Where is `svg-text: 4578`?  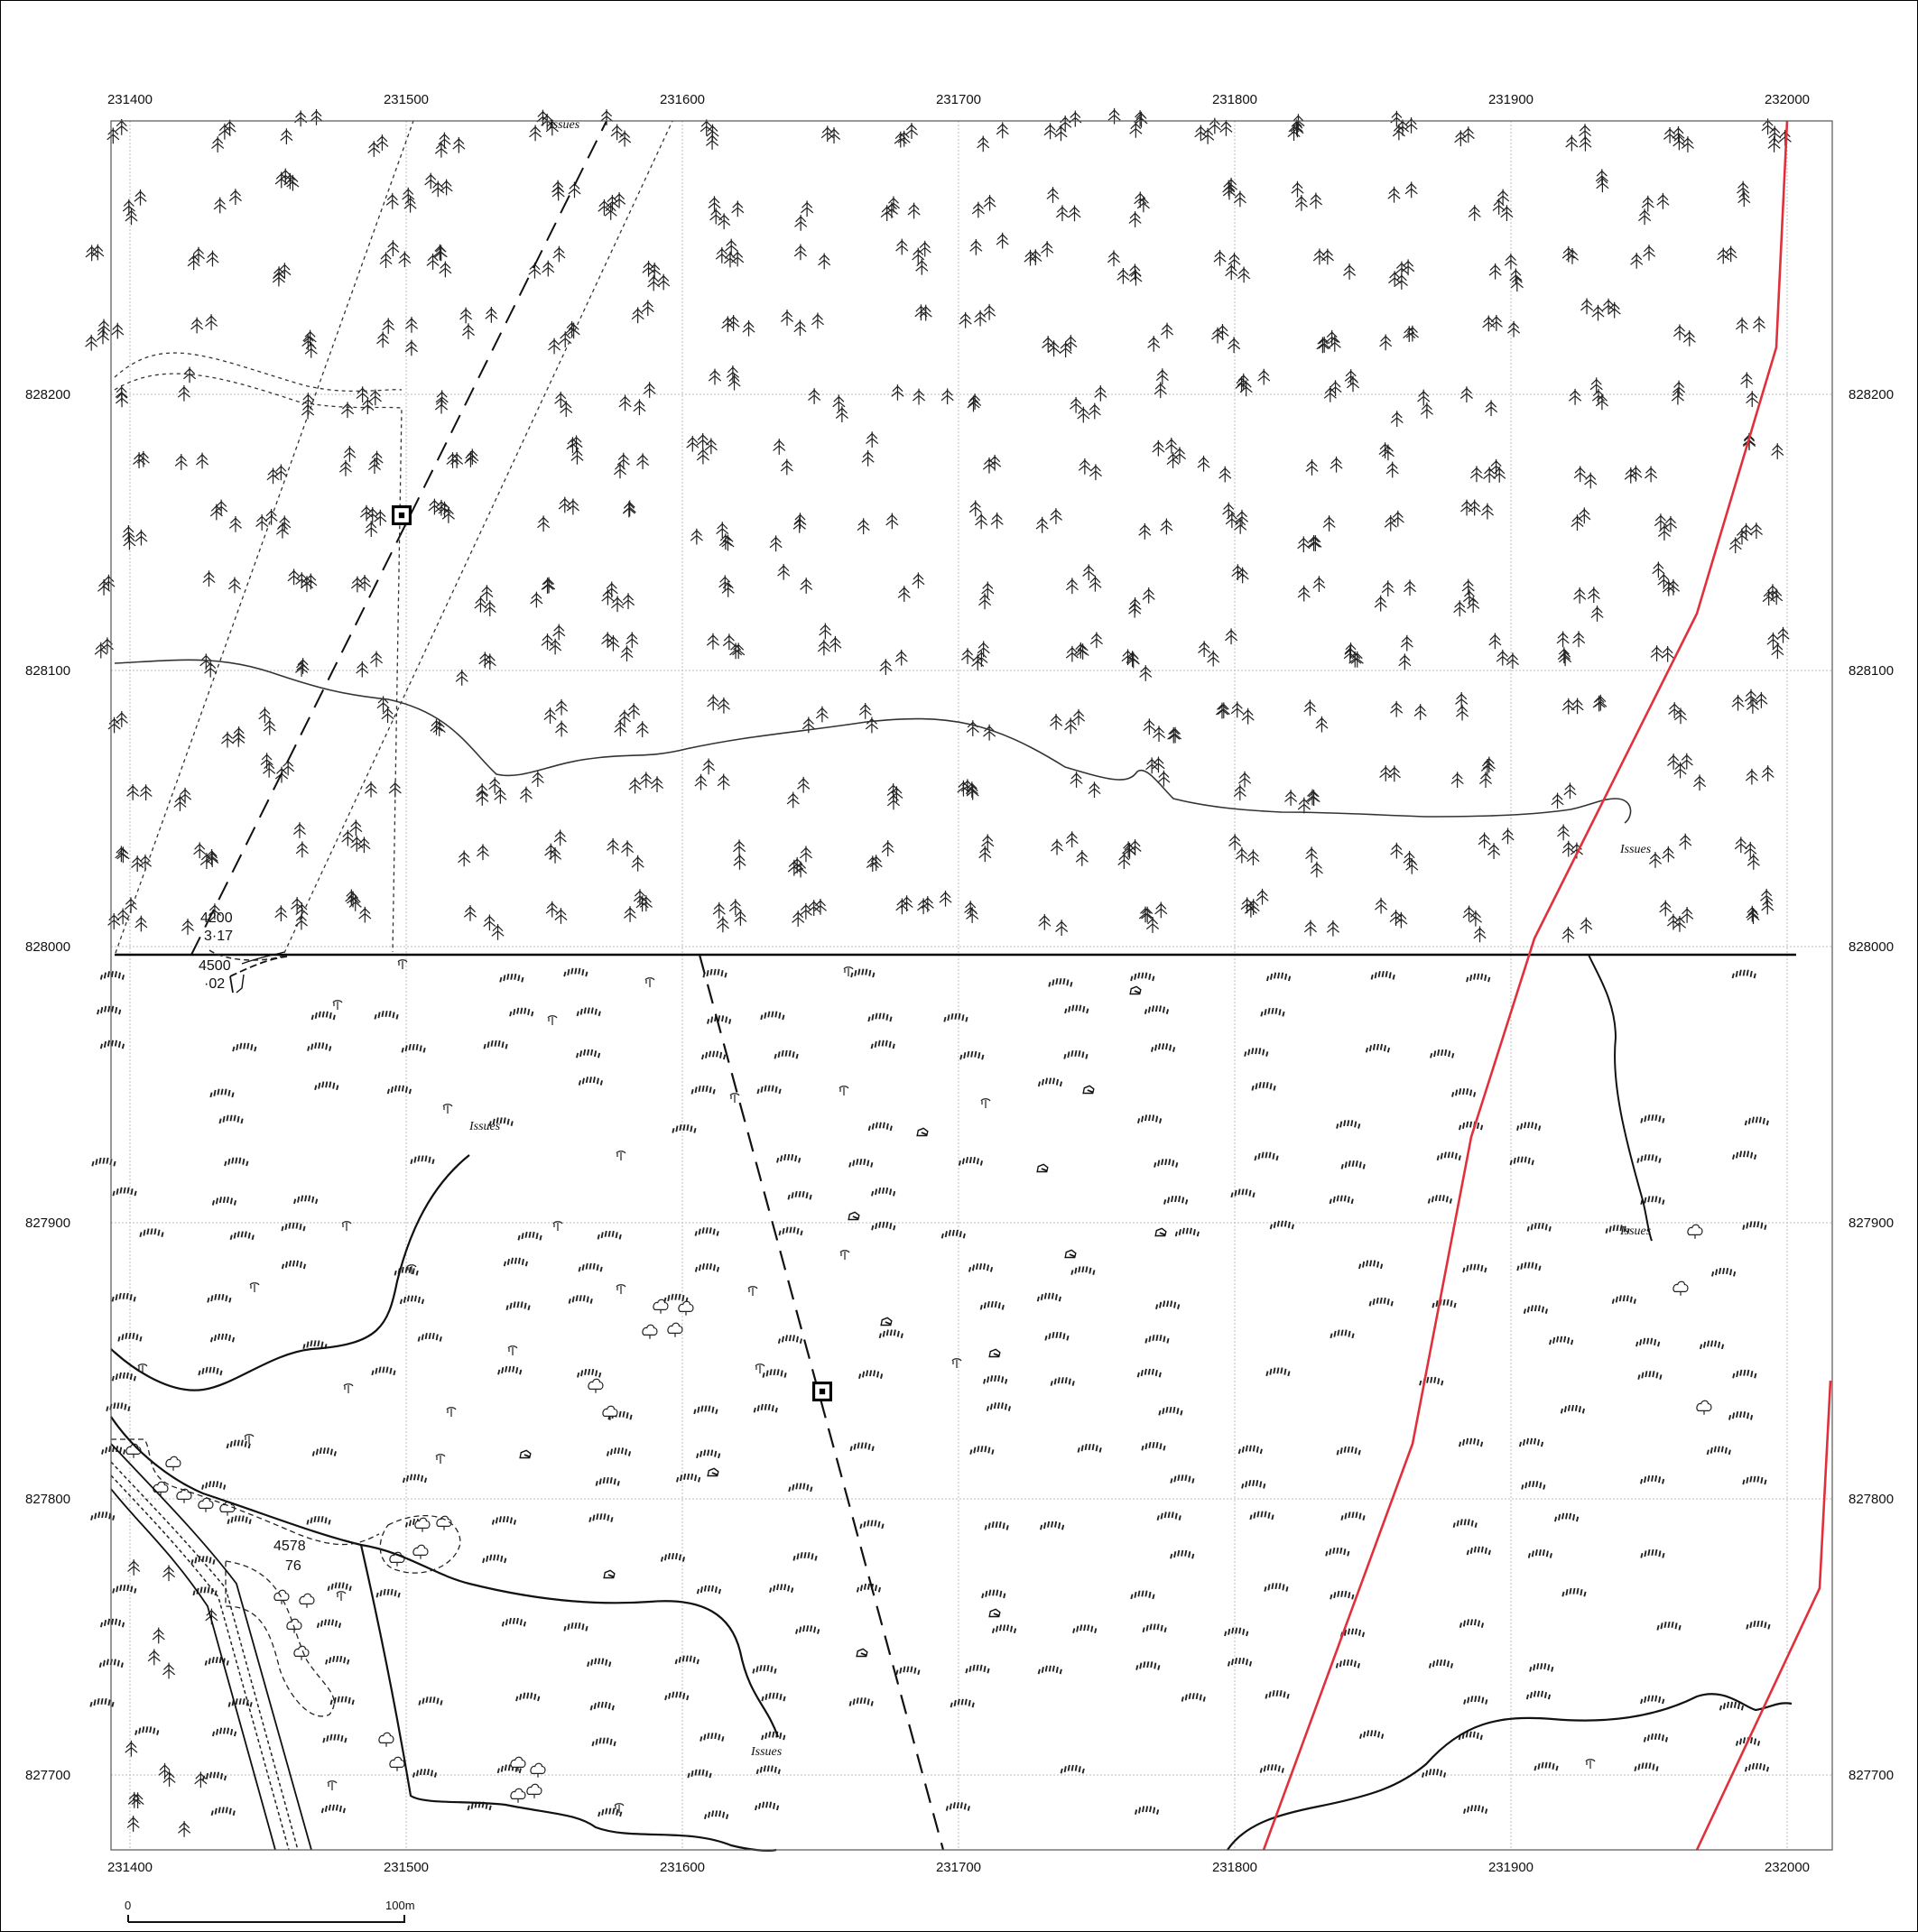 svg-text: 4578 is located at coordinates (290, 1546).